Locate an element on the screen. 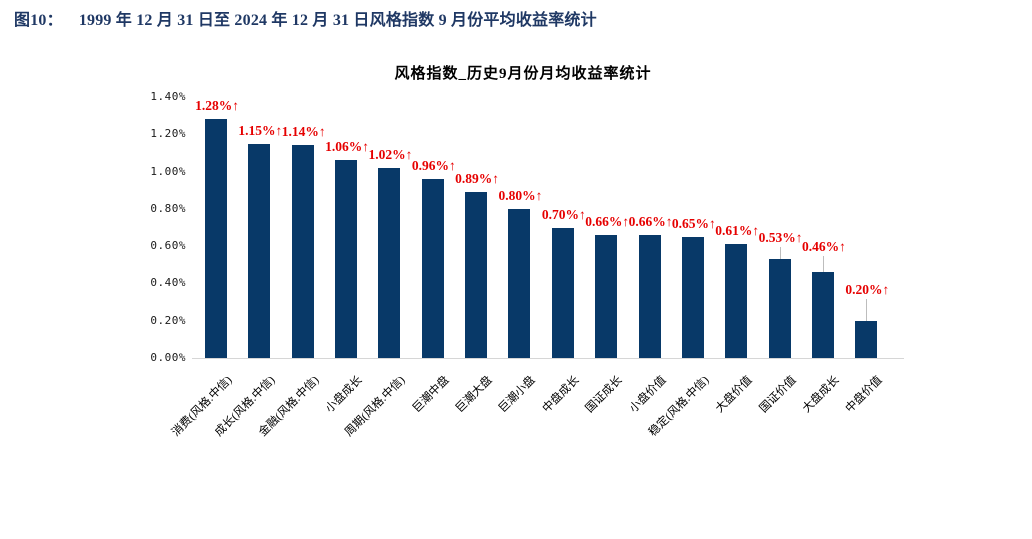 Image resolution: width=1032 pixels, height=539 pixels. bar-value-label: 1.02%↑ is located at coordinates (390, 154).